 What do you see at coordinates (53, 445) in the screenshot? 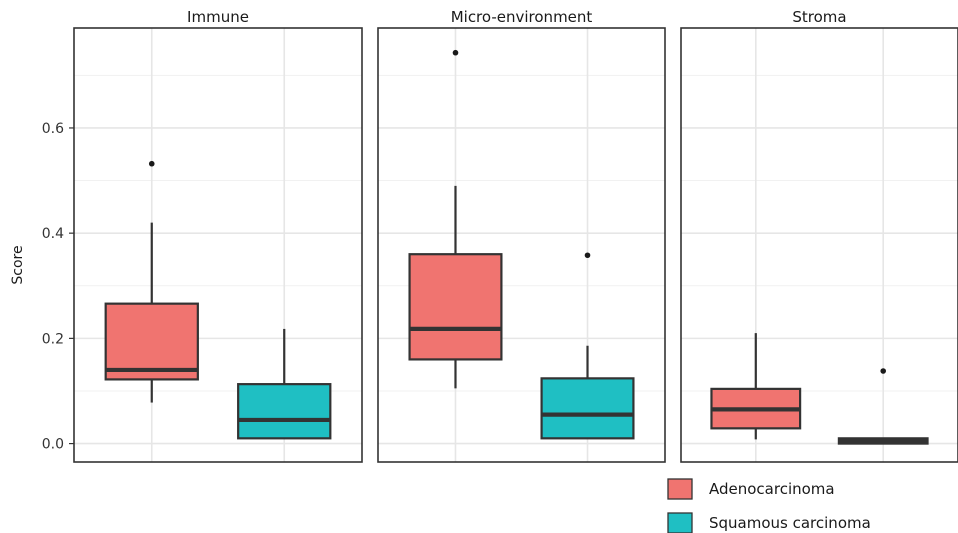
I see `y-tick-label: 0.0` at bounding box center [53, 445].